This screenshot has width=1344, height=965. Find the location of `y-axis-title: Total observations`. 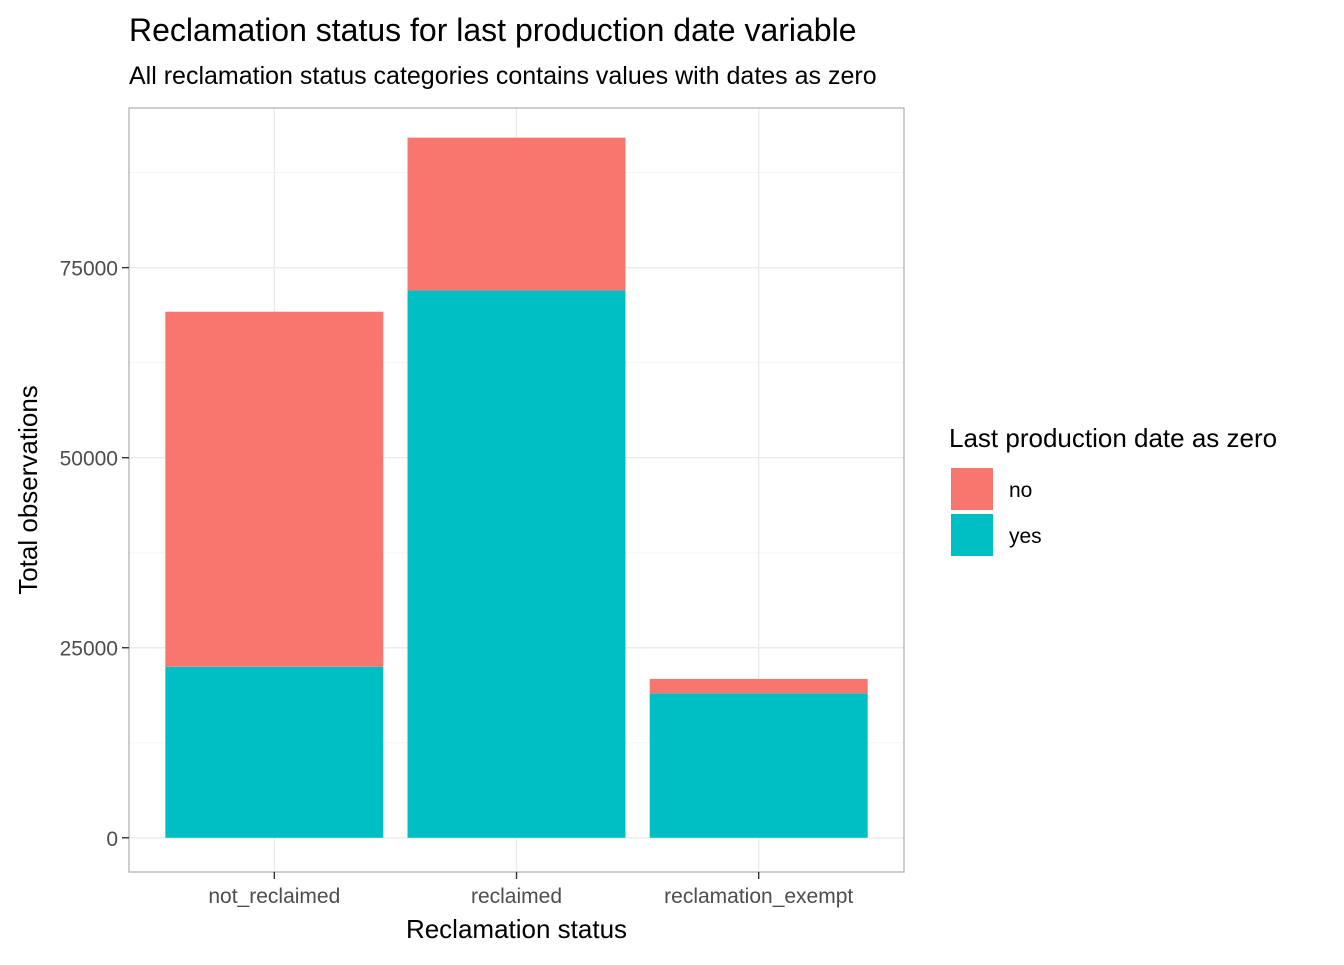

y-axis-title: Total observations is located at coordinates (28, 490).